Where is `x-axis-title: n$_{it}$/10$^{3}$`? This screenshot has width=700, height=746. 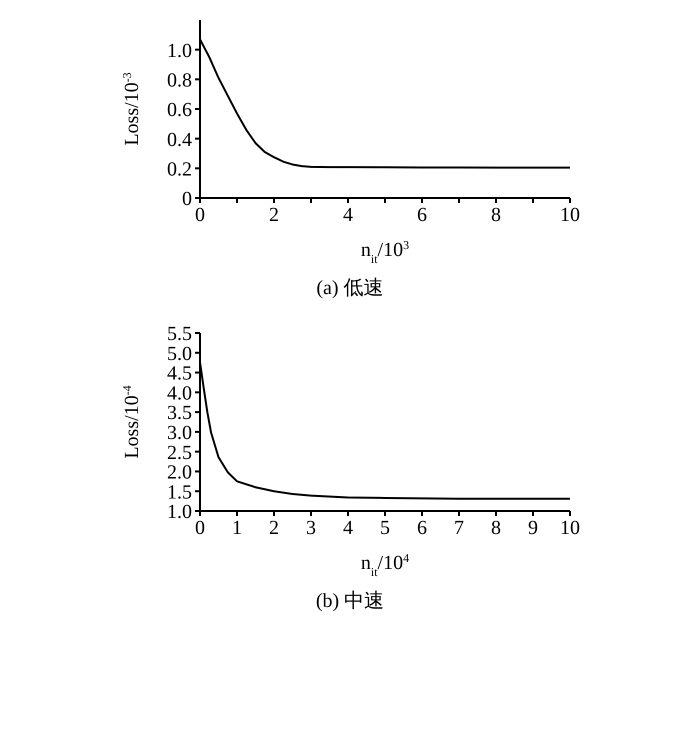 x-axis-title: n$_{it}$/10$^{3}$ is located at coordinates (385, 252).